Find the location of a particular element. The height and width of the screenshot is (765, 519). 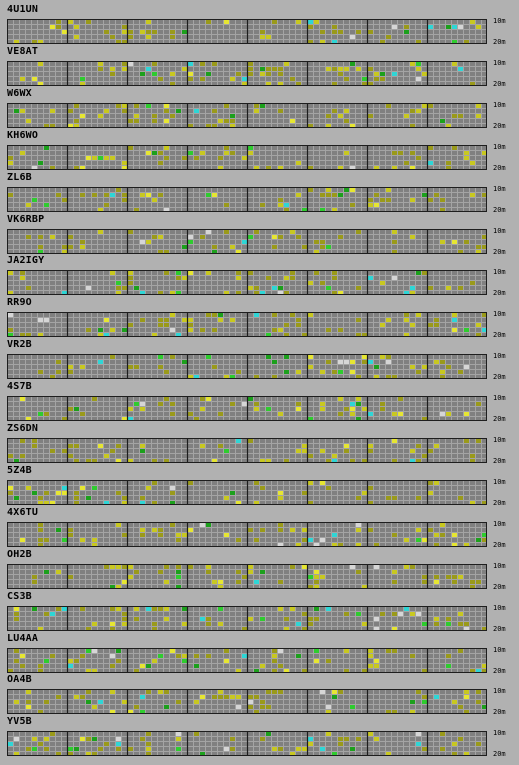

band-label-10m: 10m is located at coordinates (499, 314).